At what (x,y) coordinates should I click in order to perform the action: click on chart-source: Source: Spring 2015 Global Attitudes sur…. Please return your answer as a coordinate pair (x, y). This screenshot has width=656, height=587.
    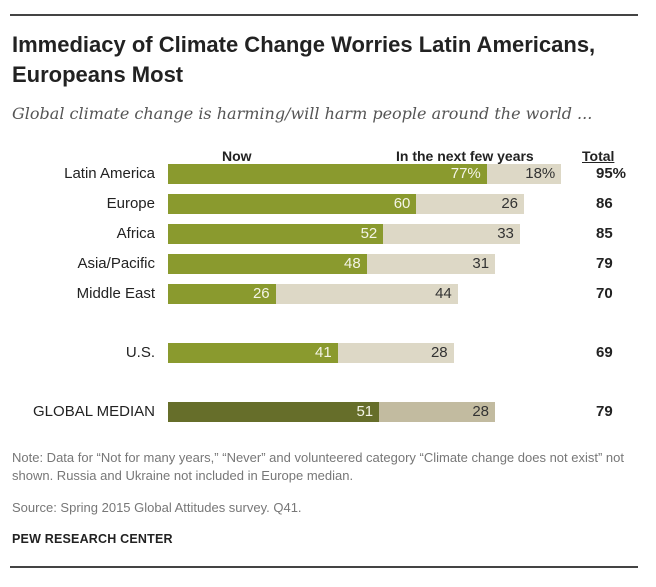
    Looking at the image, I should click on (157, 507).